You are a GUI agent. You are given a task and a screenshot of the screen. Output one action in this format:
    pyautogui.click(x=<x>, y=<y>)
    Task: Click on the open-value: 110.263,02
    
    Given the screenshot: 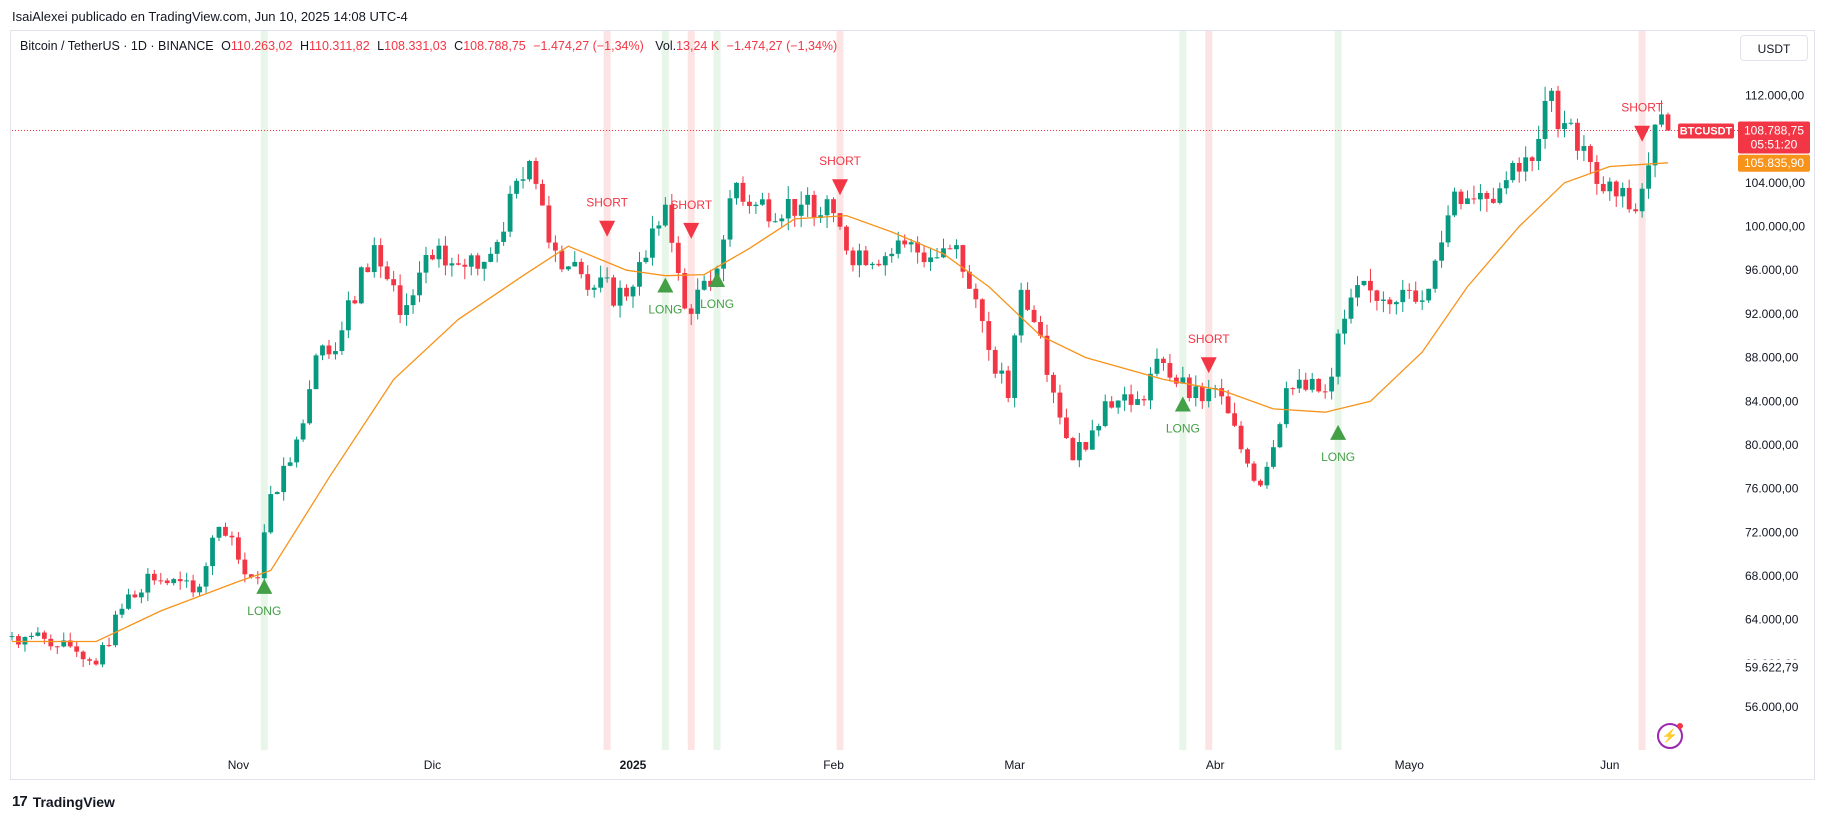 What is the action you would take?
    pyautogui.click(x=261, y=46)
    